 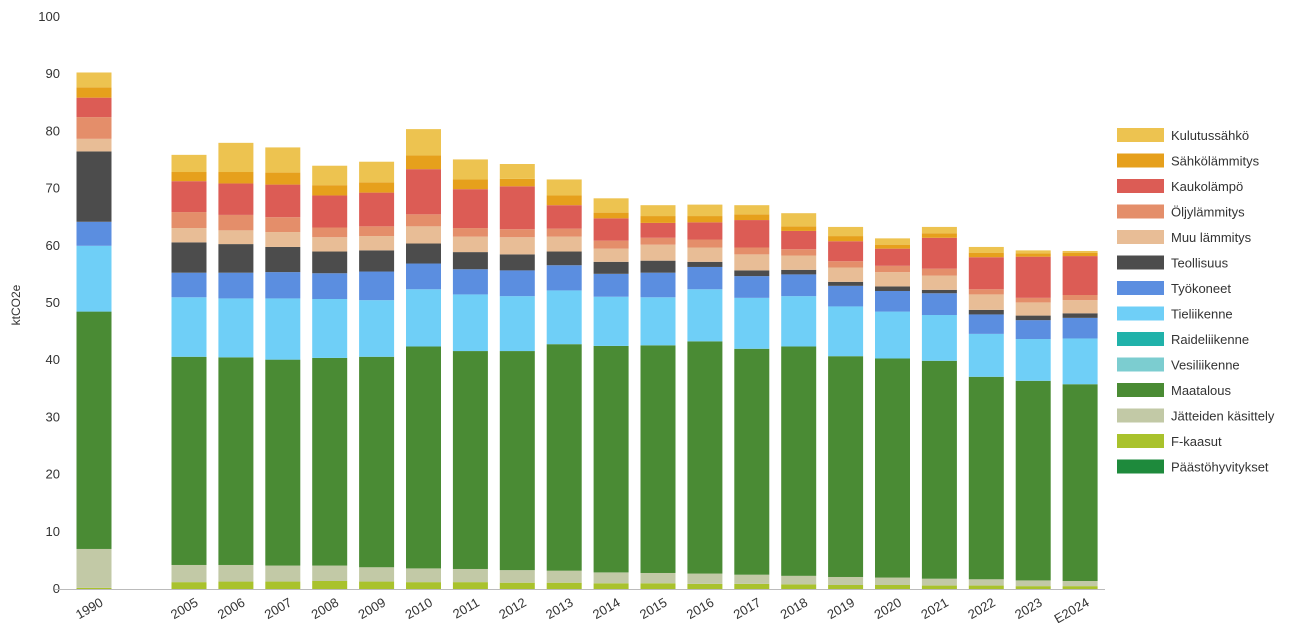 What do you see at coordinates (53, 531) in the screenshot?
I see `y-tick-label: 10` at bounding box center [53, 531].